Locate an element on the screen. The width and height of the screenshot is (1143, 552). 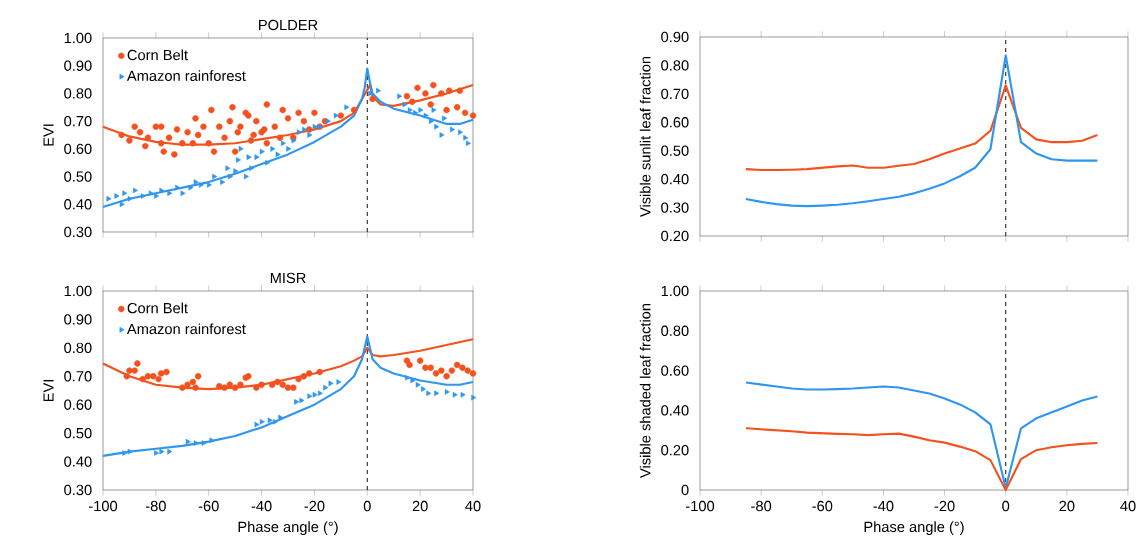
chart-title: POLDER is located at coordinates (288, 25).